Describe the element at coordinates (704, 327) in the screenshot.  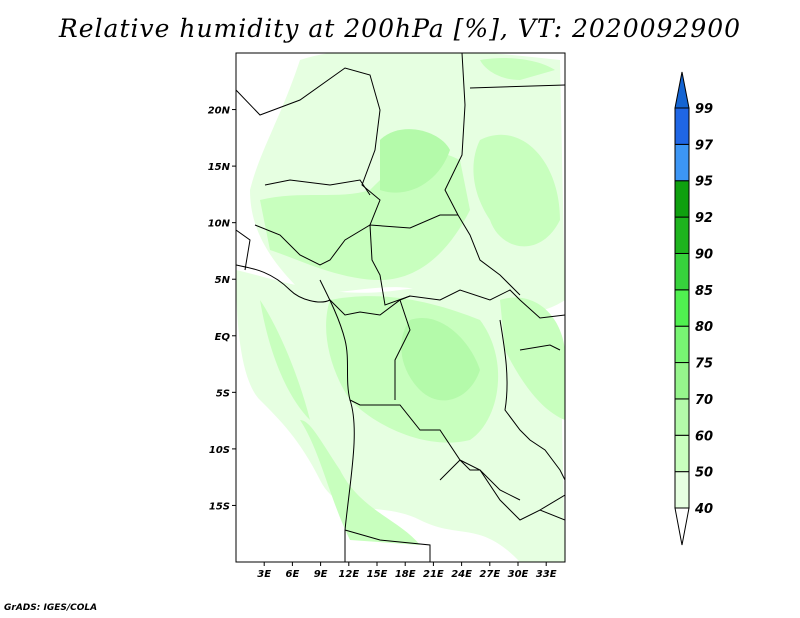
I see `colorbar-label: 80` at that location.